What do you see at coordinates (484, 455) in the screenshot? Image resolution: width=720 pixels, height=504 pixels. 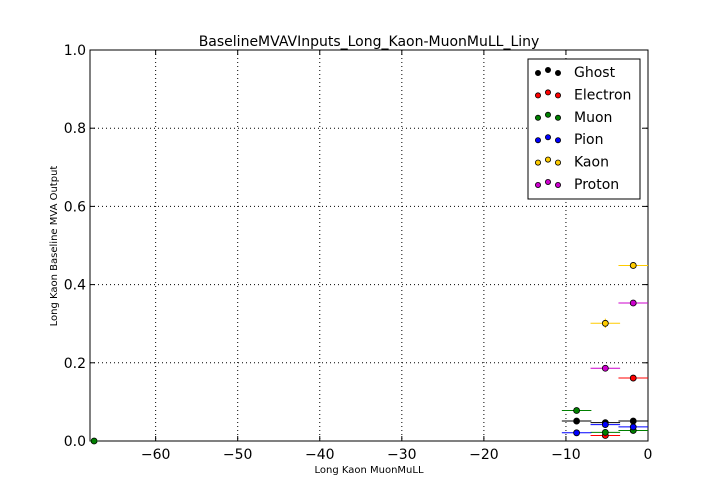 I see `x-tick-label: −20` at bounding box center [484, 455].